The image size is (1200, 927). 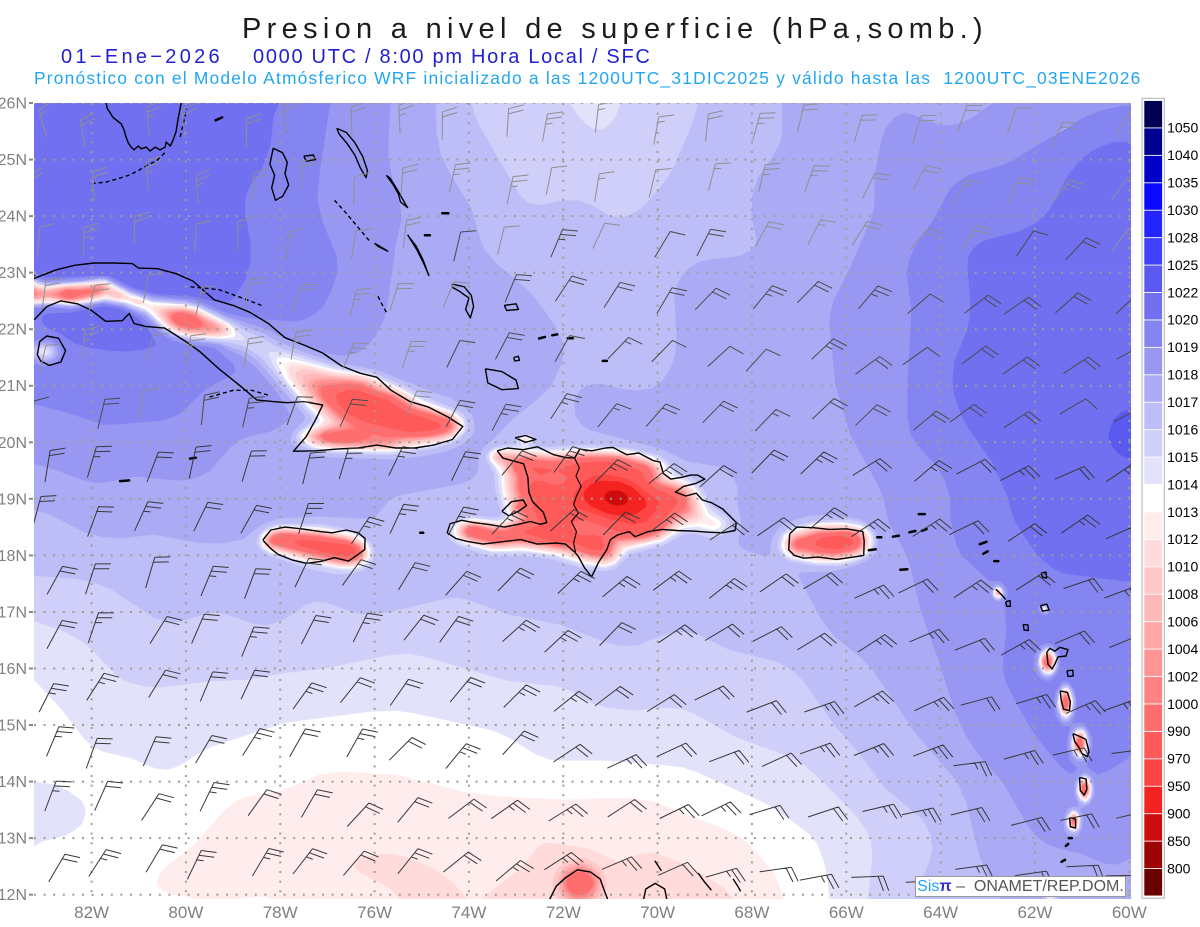 I want to click on svg-text: 72W, so click(x=563, y=912).